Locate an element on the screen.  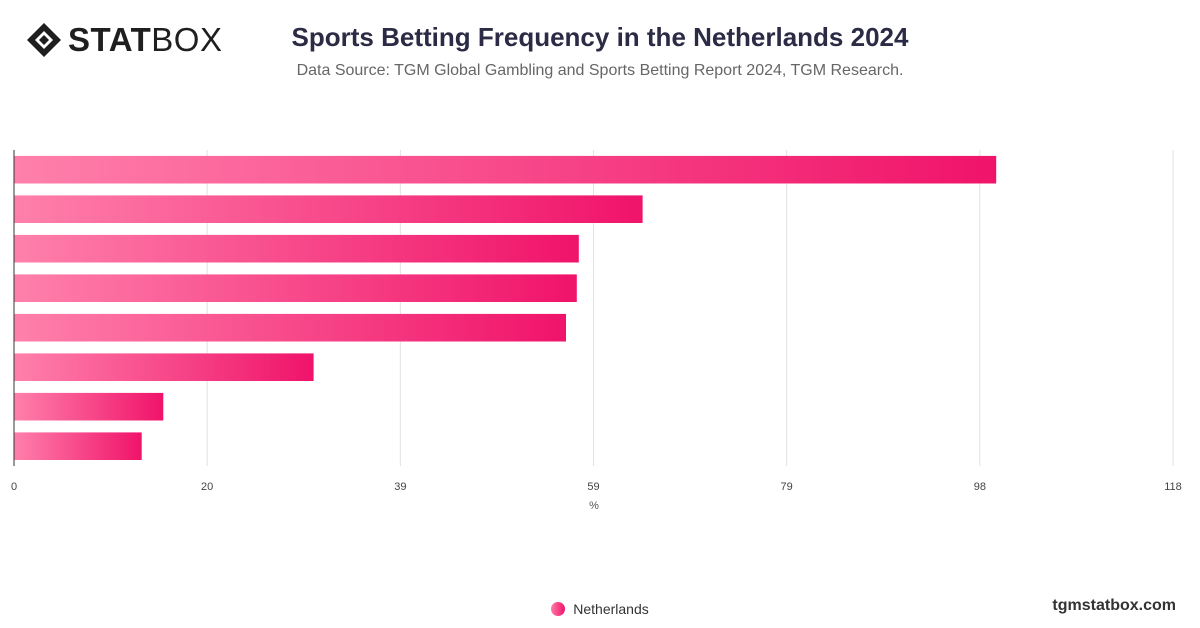
statbox-diamond-icon is located at coordinates (44, 40).